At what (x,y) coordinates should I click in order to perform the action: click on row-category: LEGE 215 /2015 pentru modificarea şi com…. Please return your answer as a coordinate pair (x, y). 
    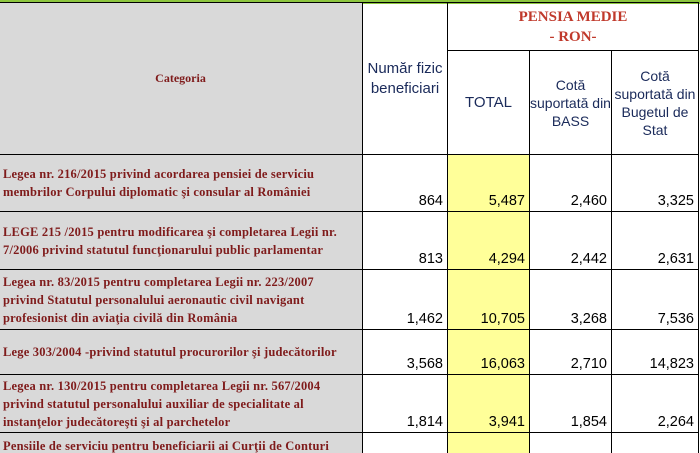
    Looking at the image, I should click on (181, 240).